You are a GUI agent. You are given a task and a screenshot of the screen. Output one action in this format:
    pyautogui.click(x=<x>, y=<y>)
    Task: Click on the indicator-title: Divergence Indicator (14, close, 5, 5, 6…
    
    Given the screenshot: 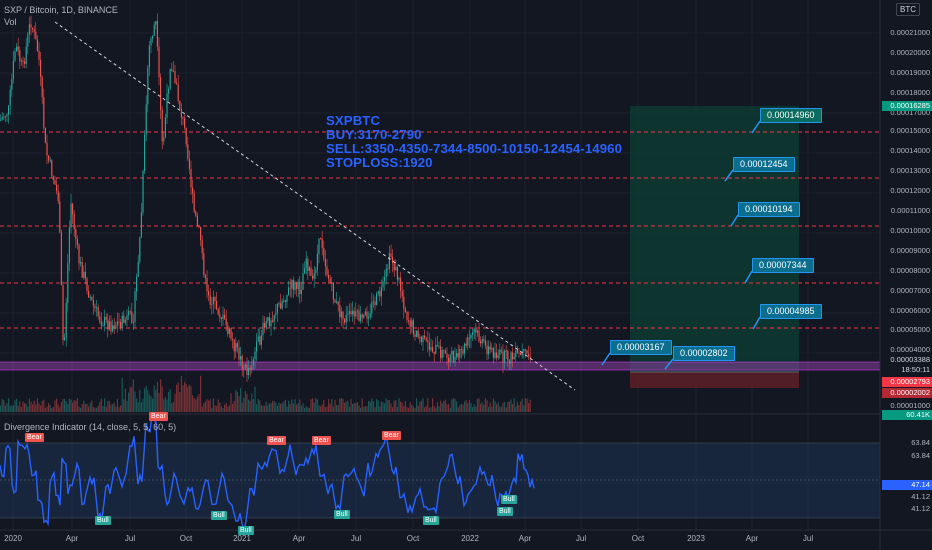 What is the action you would take?
    pyautogui.click(x=90, y=427)
    